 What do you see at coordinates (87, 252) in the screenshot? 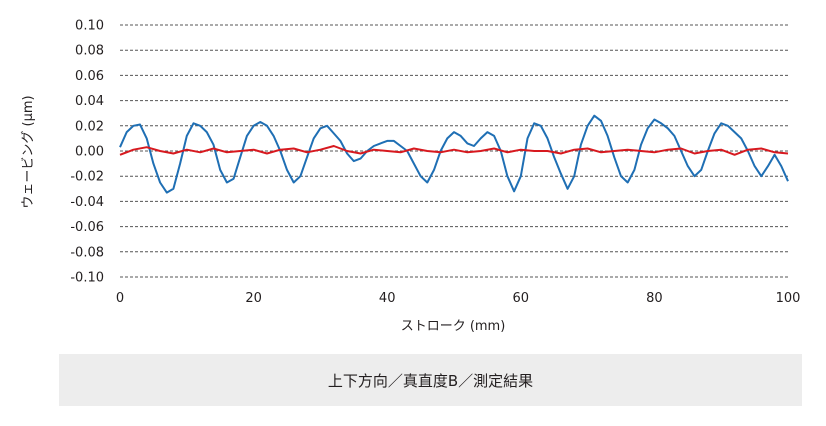
I see `y-tick-label: -0.08` at bounding box center [87, 252].